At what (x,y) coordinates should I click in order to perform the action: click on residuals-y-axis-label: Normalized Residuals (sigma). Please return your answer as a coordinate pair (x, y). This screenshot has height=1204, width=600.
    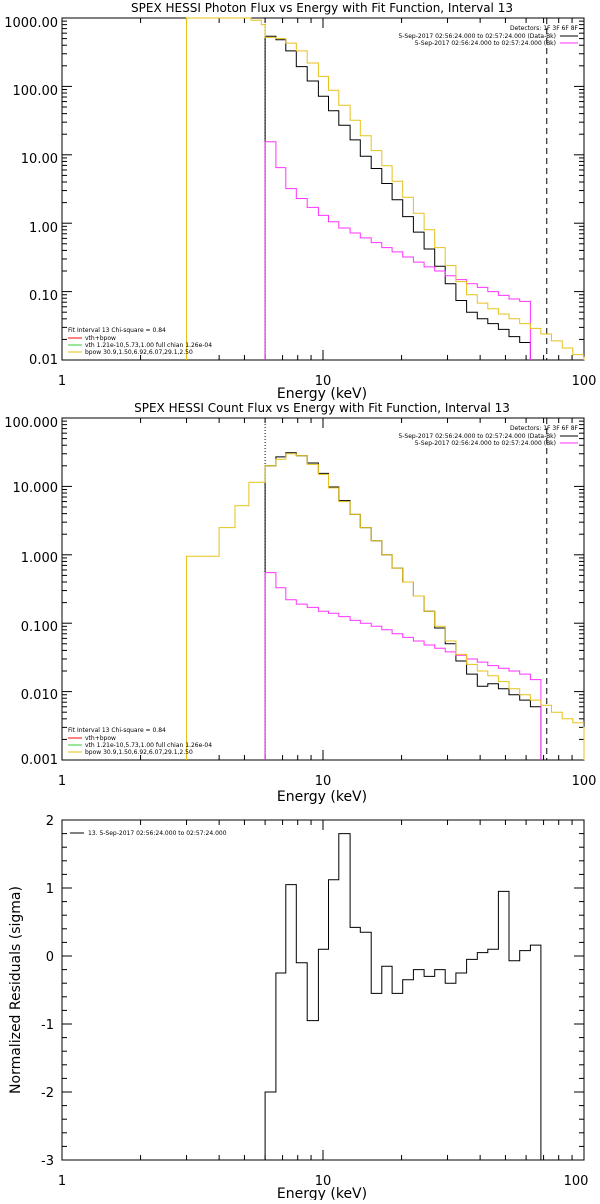
    Looking at the image, I should click on (16, 990).